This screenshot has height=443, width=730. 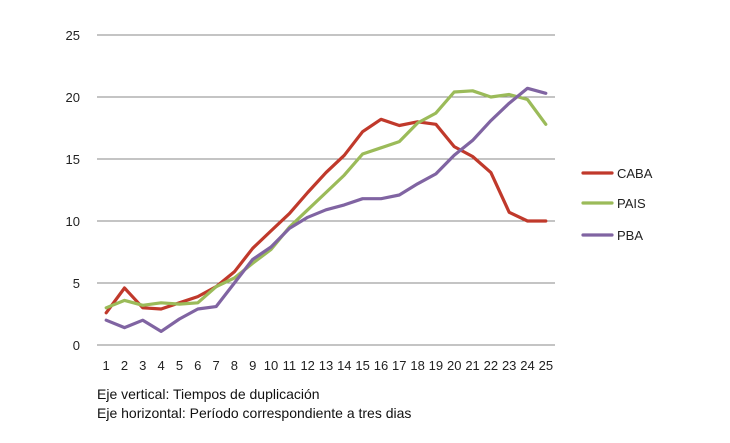 What do you see at coordinates (215, 365) in the screenshot?
I see `x-tick-label: 7` at bounding box center [215, 365].